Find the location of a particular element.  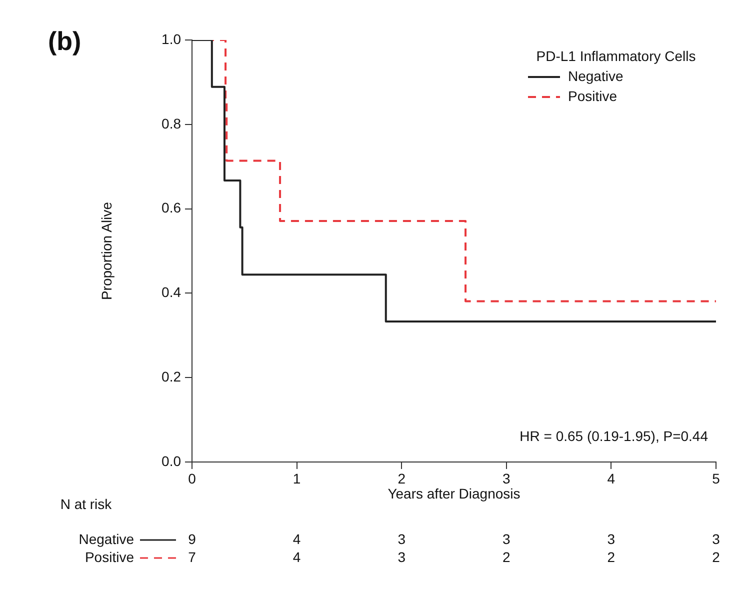

y-axis-title: Proportion Alive is located at coordinates (106, 251).